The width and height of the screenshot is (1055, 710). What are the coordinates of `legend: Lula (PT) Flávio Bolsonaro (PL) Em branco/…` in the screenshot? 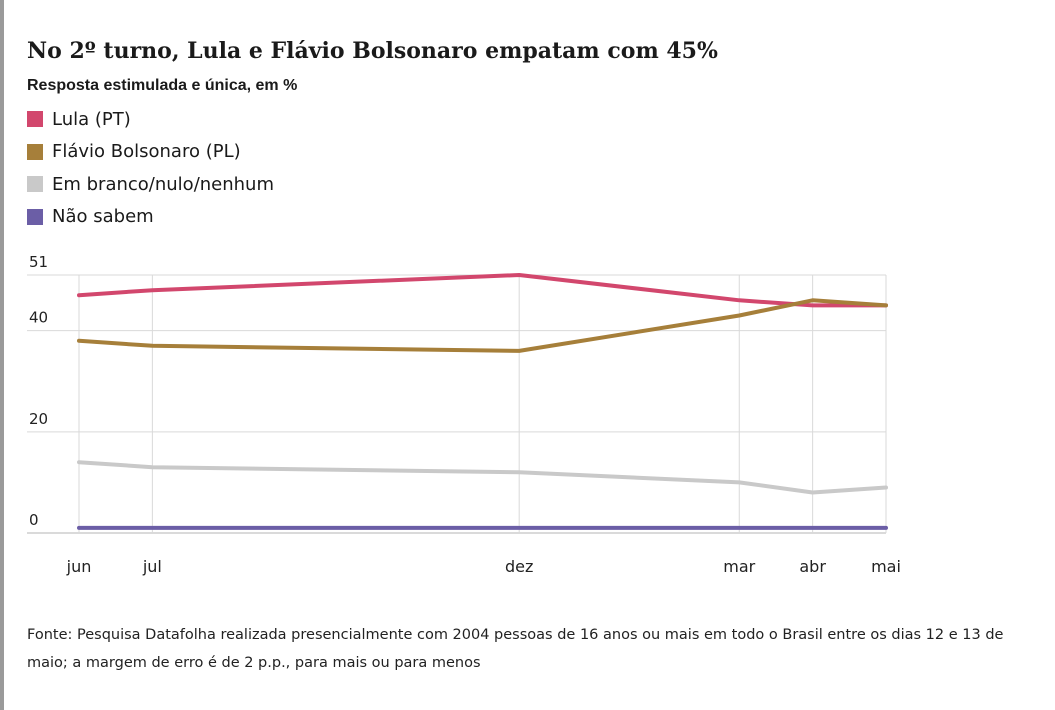 It's located at (150, 168).